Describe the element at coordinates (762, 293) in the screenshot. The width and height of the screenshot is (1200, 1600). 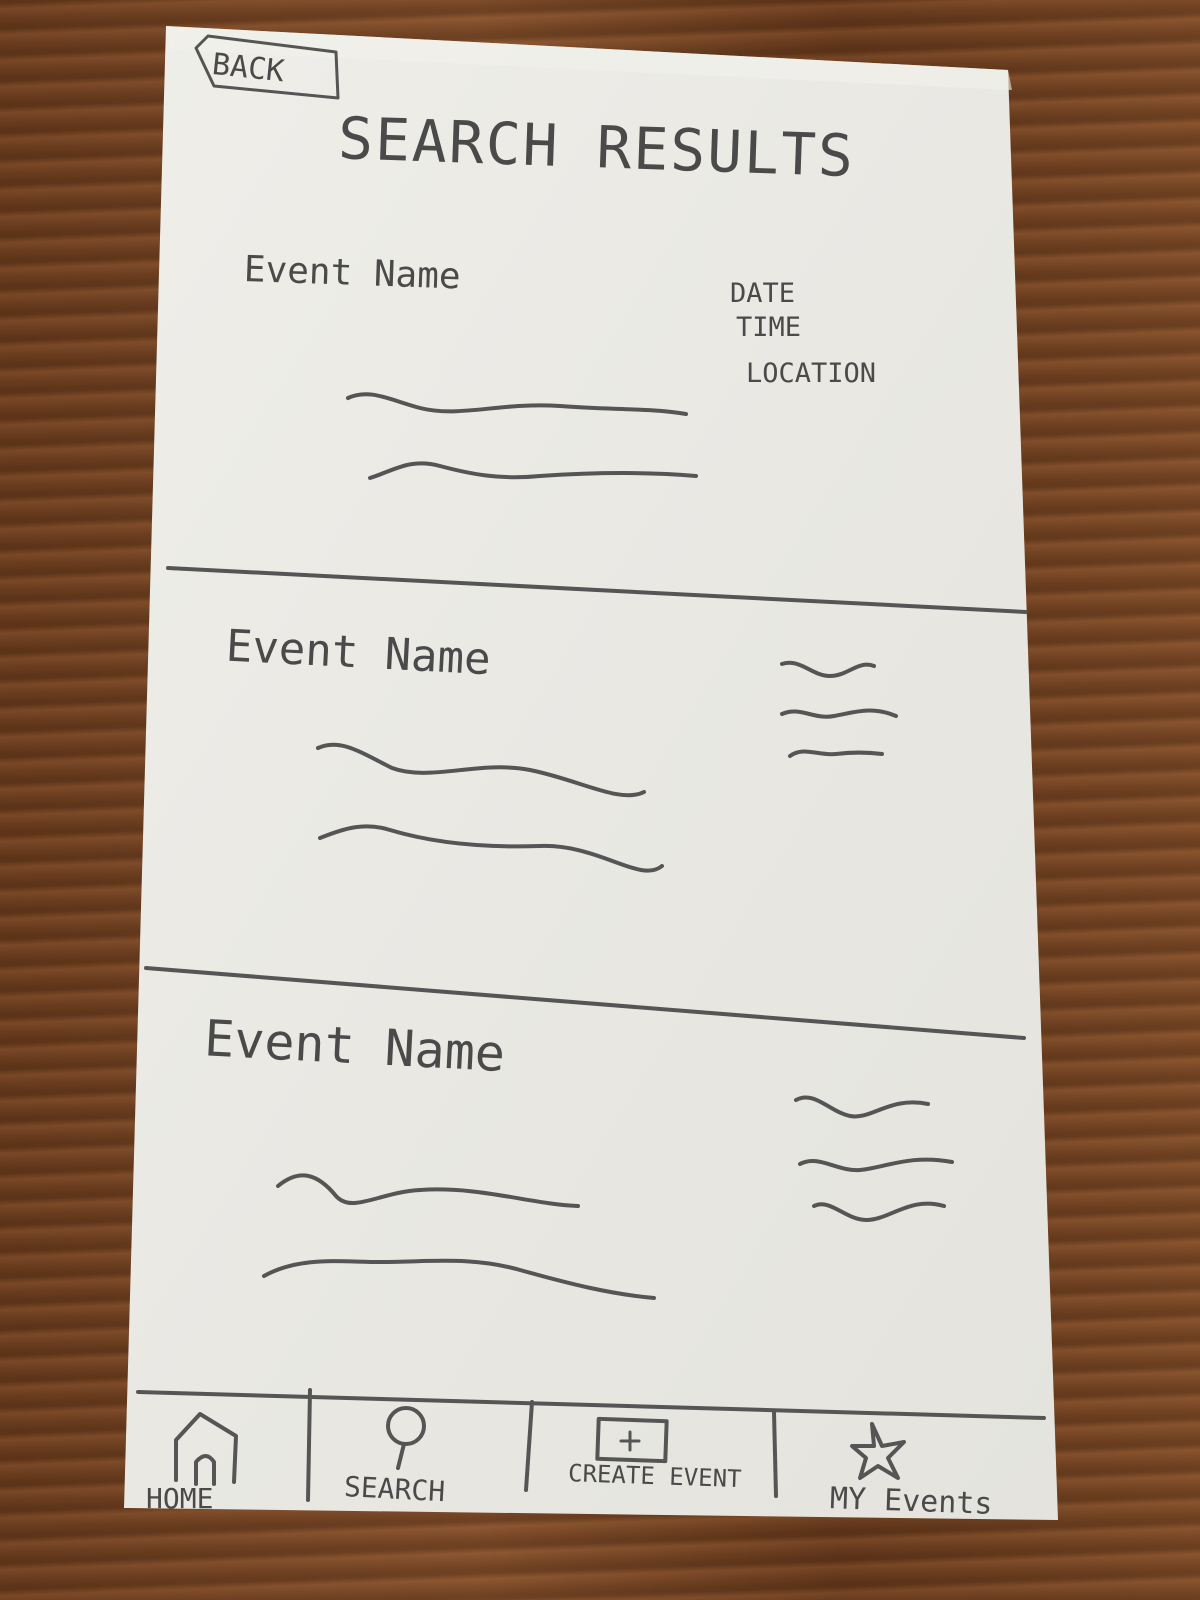
I see `event-date-label: DATE` at that location.